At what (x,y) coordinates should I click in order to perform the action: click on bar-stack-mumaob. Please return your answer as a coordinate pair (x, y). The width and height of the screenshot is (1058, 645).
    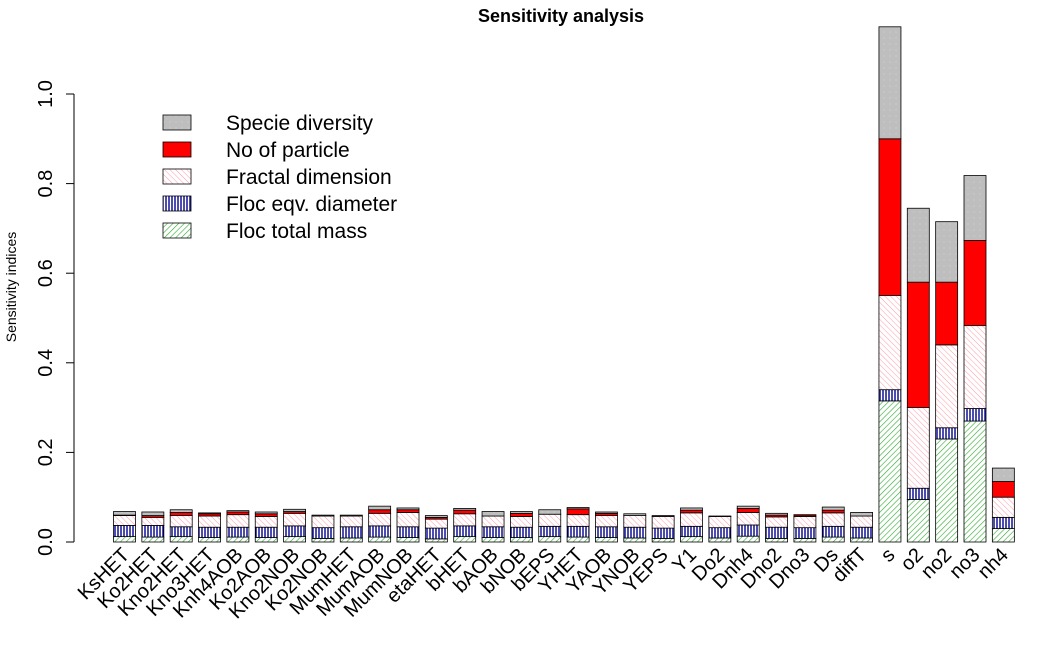
    Looking at the image, I should click on (380, 524).